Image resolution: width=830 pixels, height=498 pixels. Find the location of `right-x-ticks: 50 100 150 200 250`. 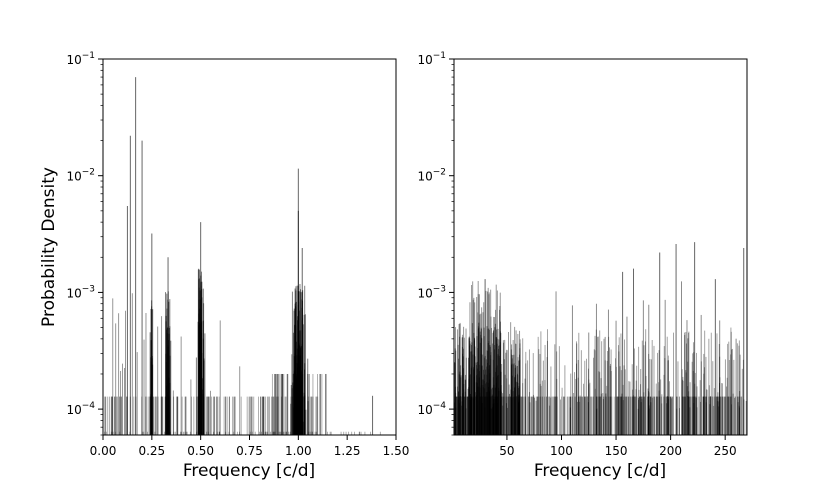

right-x-ticks: 50 100 150 200 250 is located at coordinates (617, 446).